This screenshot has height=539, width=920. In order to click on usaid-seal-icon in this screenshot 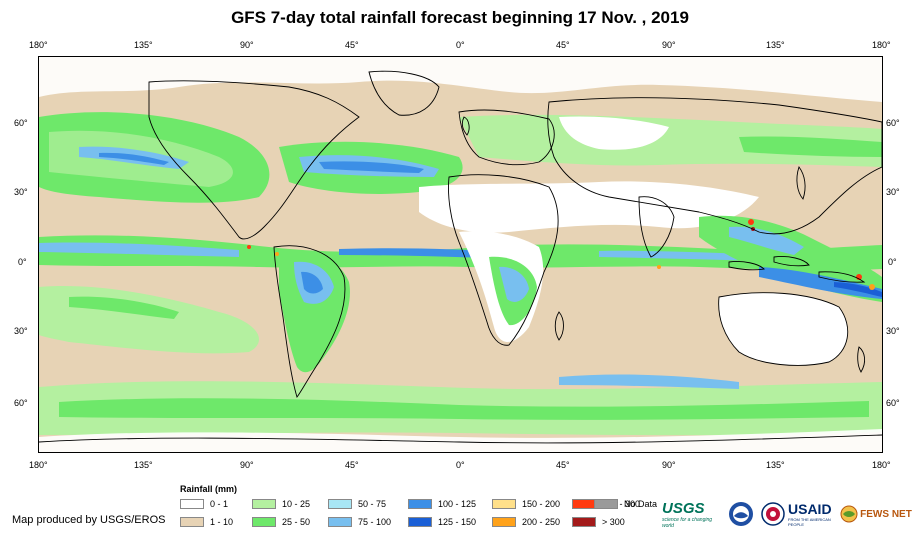, I will do `click(773, 514)`.